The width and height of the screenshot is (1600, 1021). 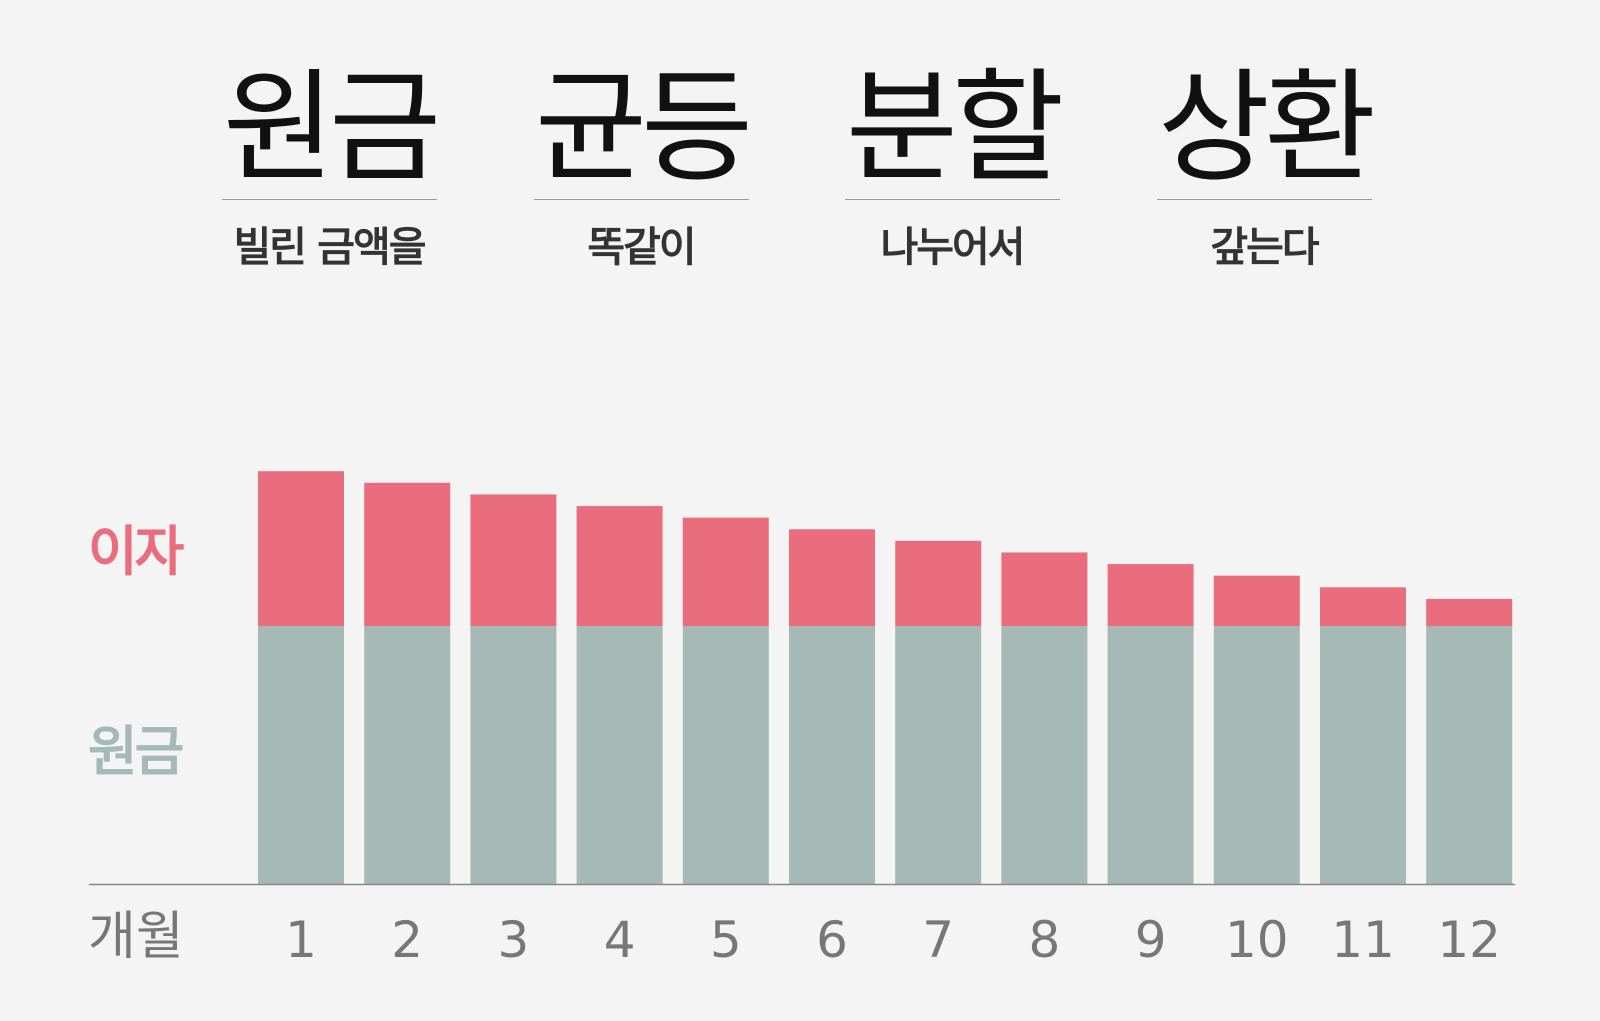 I want to click on title-group-3: 분할 나누어서, so click(x=953, y=165).